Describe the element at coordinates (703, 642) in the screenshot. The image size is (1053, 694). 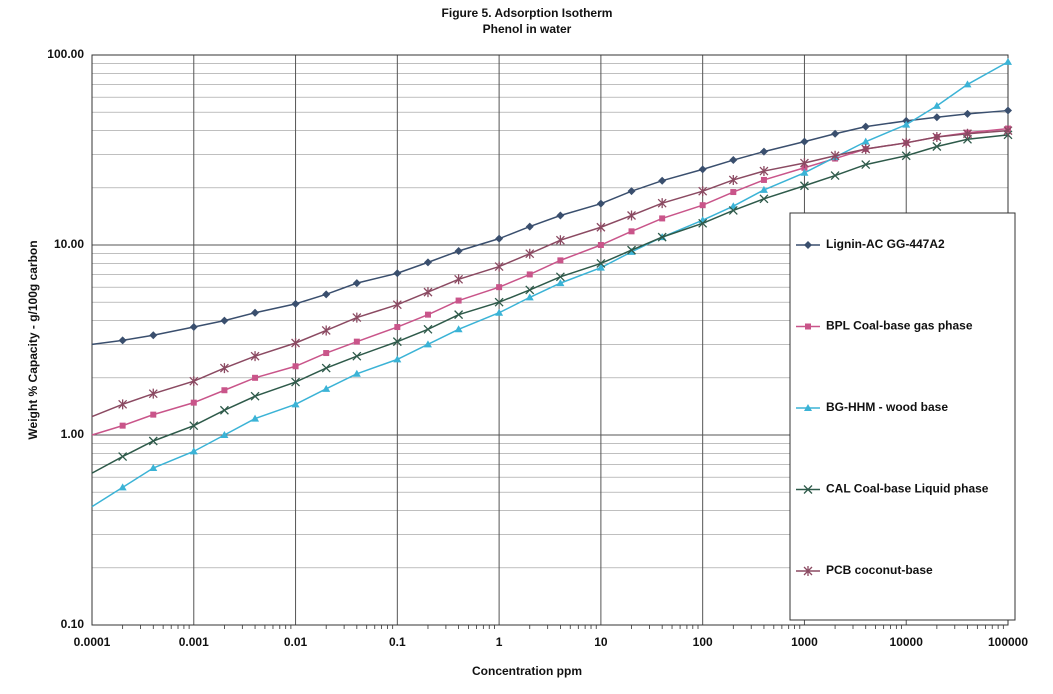
I see `x-tick-label: 100` at that location.